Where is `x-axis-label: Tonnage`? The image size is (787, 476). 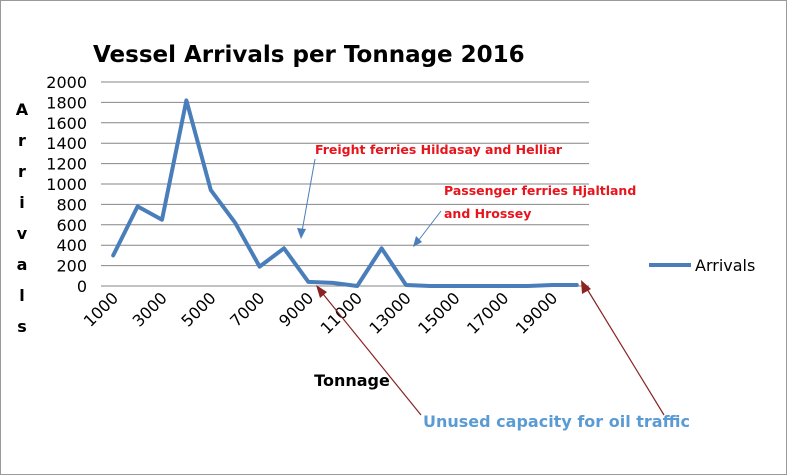 x-axis-label: Tonnage is located at coordinates (352, 380).